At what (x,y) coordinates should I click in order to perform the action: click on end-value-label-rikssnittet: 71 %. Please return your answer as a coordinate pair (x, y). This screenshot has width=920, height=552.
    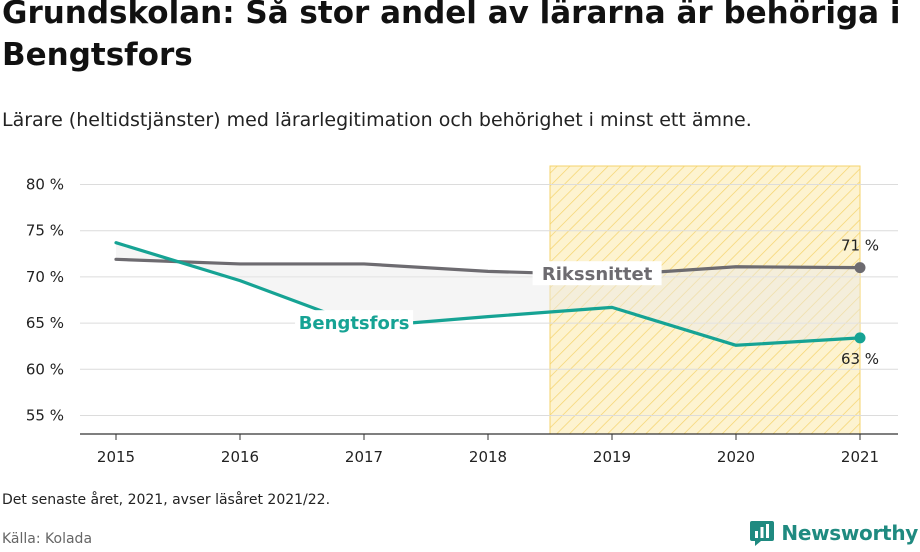
    Looking at the image, I should click on (860, 246).